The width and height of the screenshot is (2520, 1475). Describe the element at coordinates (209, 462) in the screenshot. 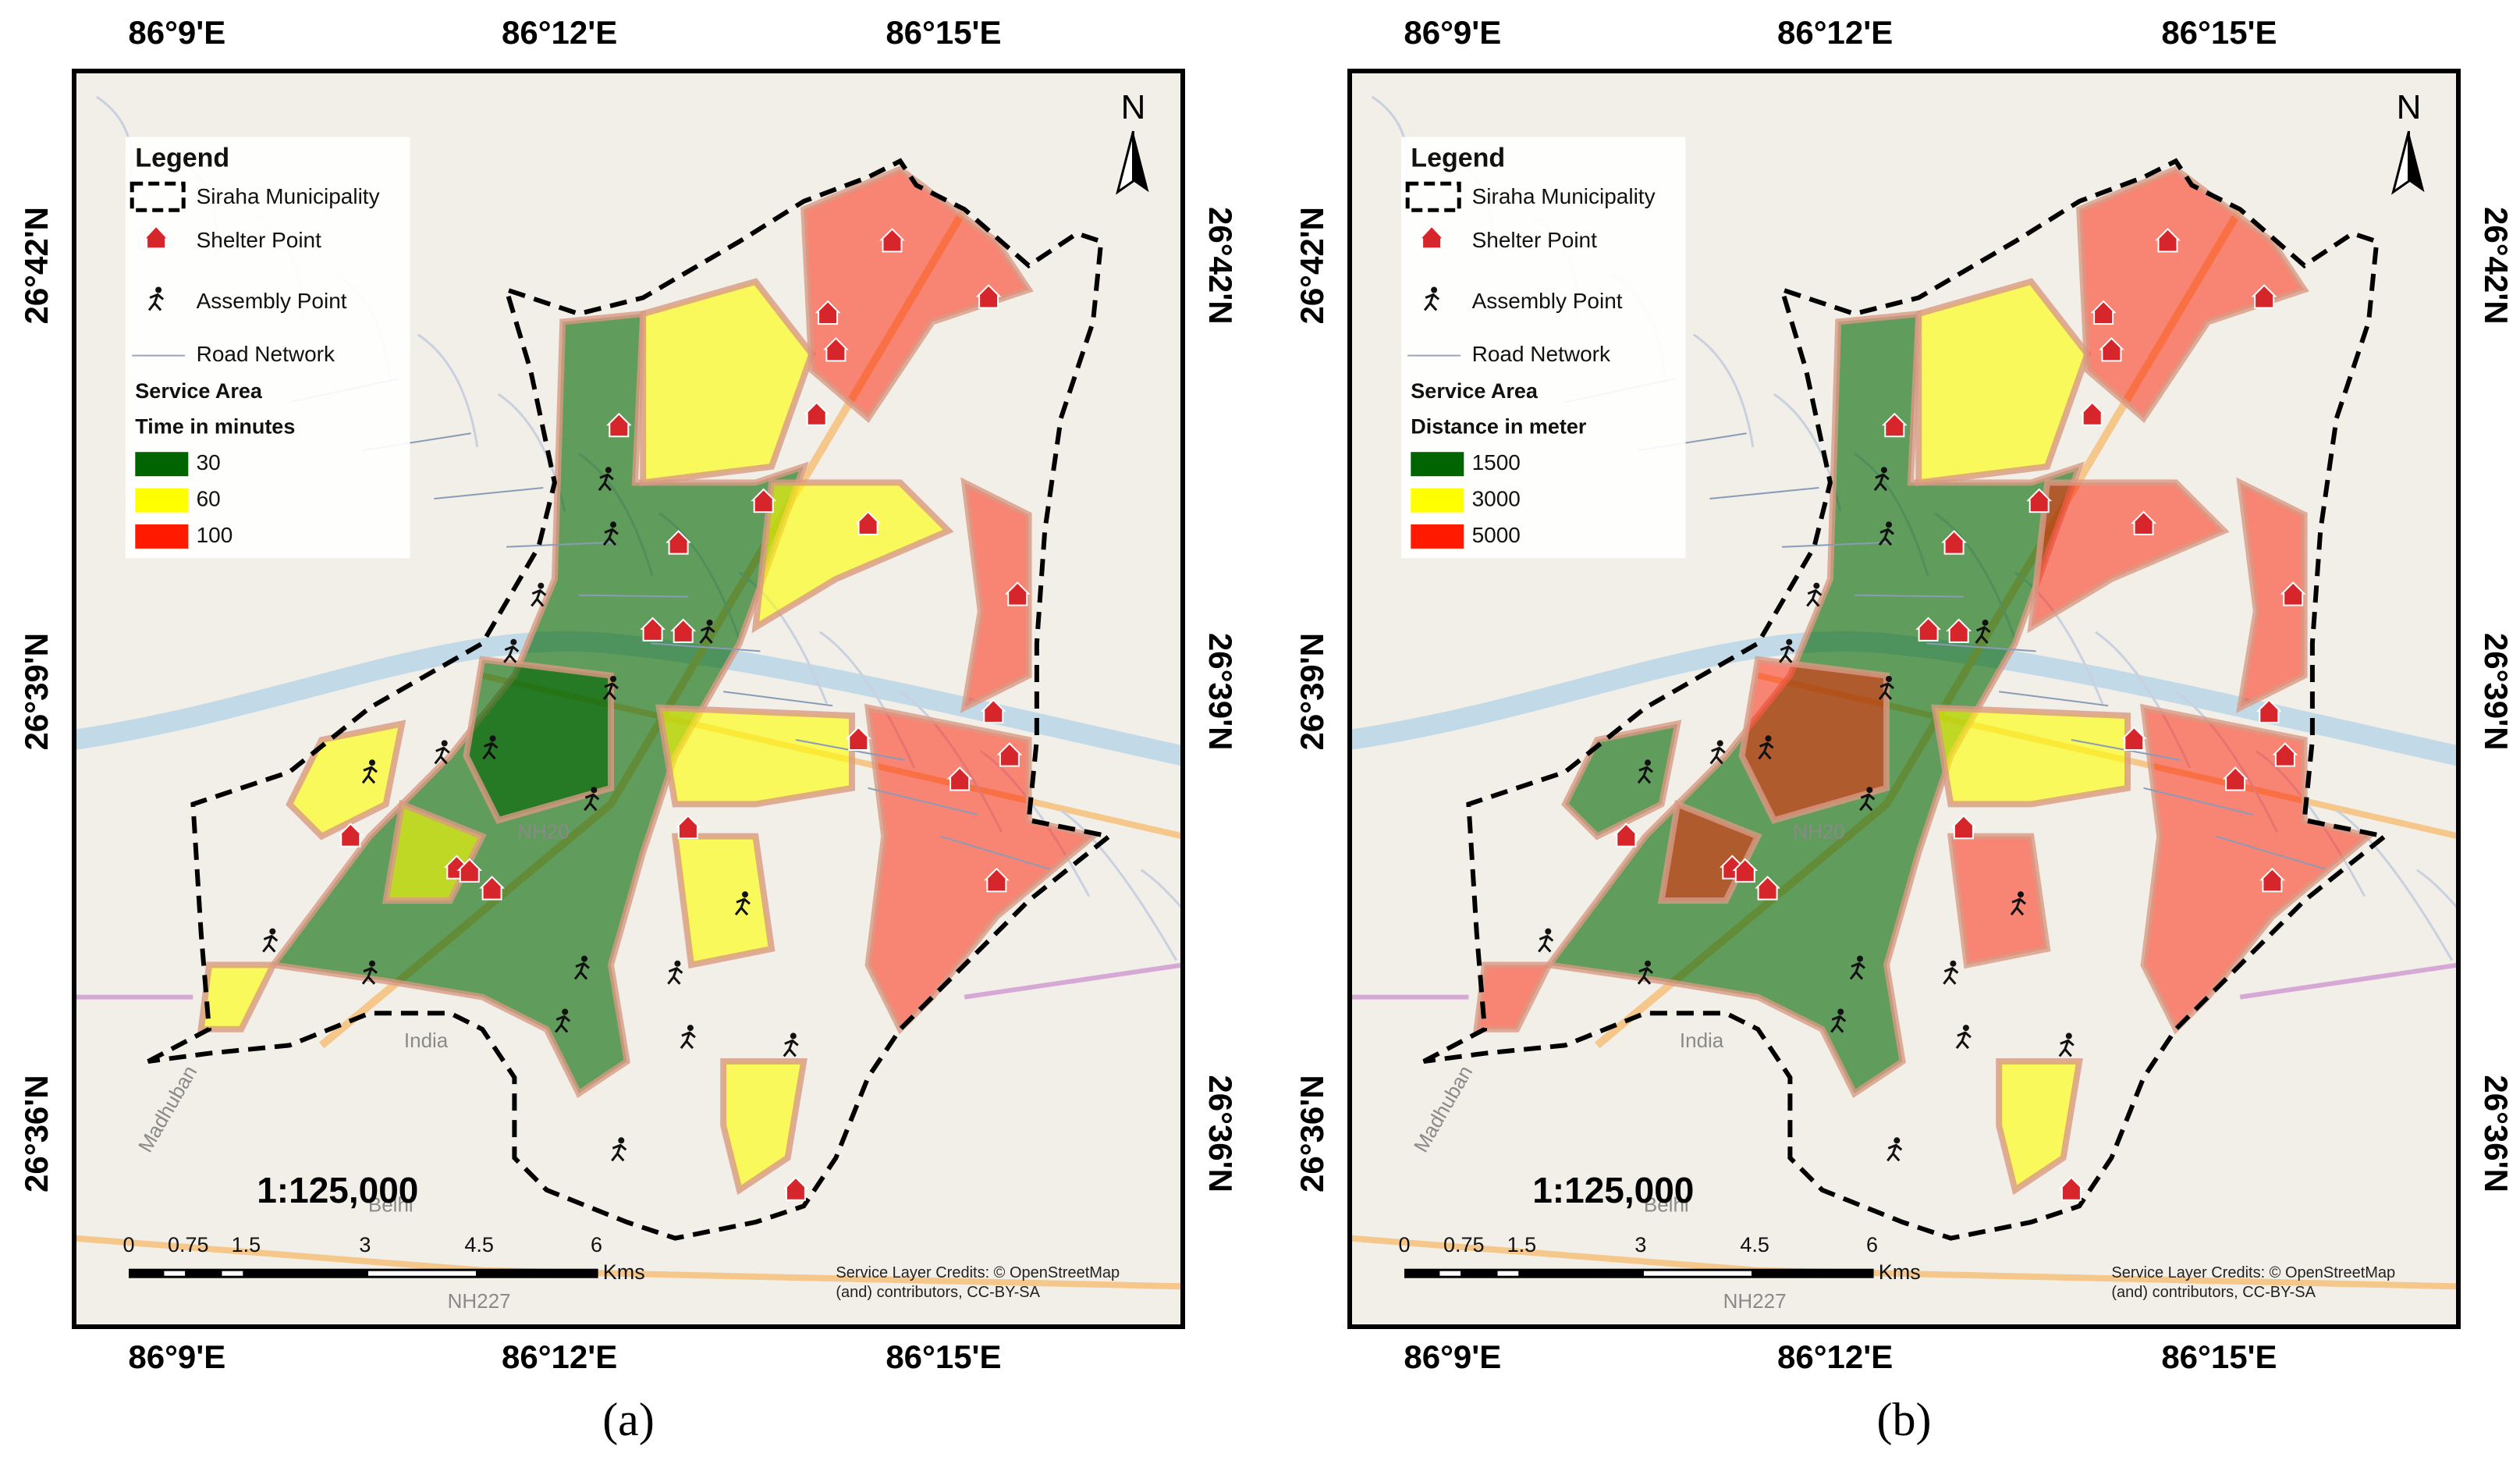

I see `class-label: 30` at that location.